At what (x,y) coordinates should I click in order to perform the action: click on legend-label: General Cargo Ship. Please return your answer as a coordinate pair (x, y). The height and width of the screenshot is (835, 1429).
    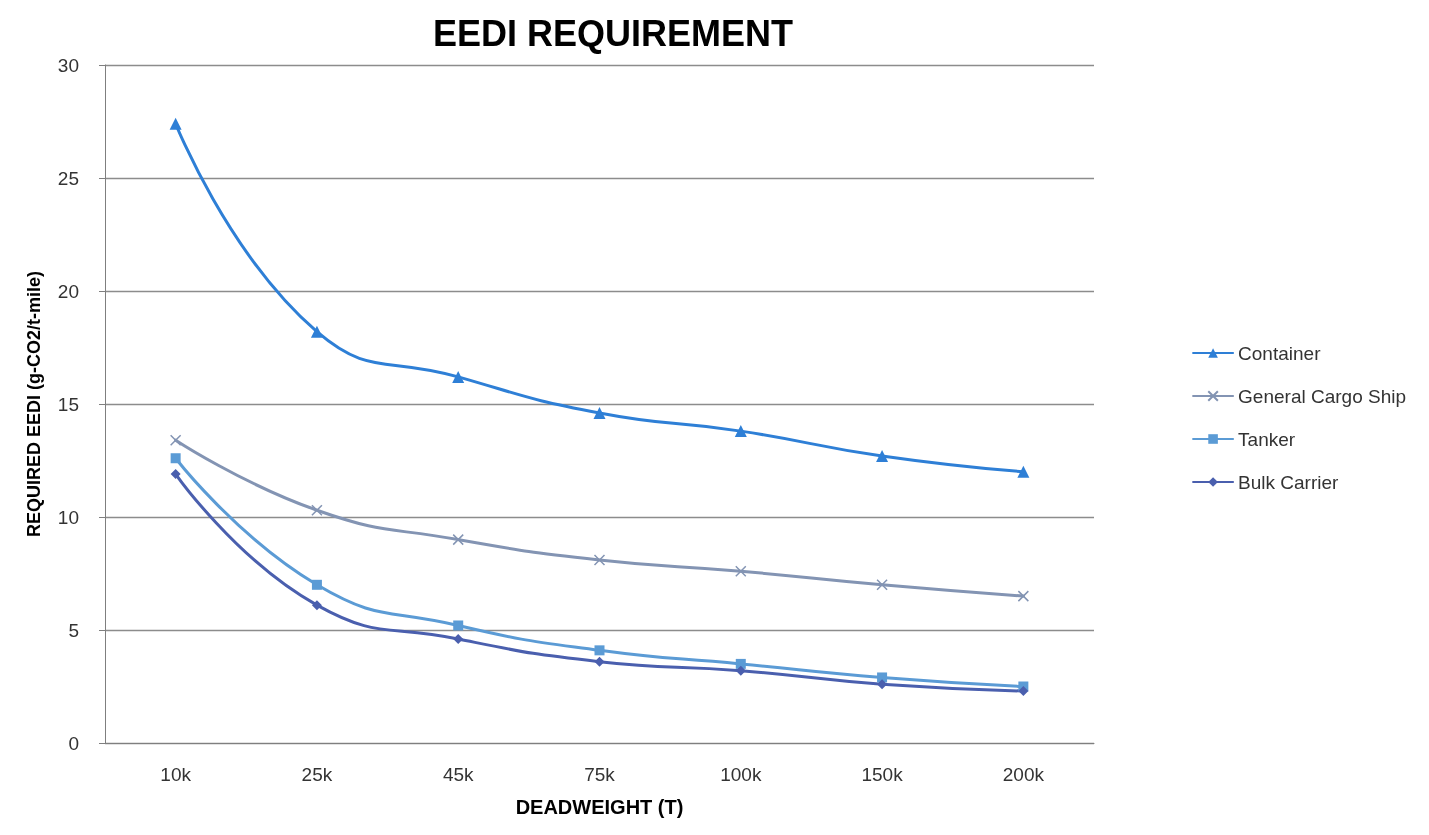
    Looking at the image, I should click on (1322, 396).